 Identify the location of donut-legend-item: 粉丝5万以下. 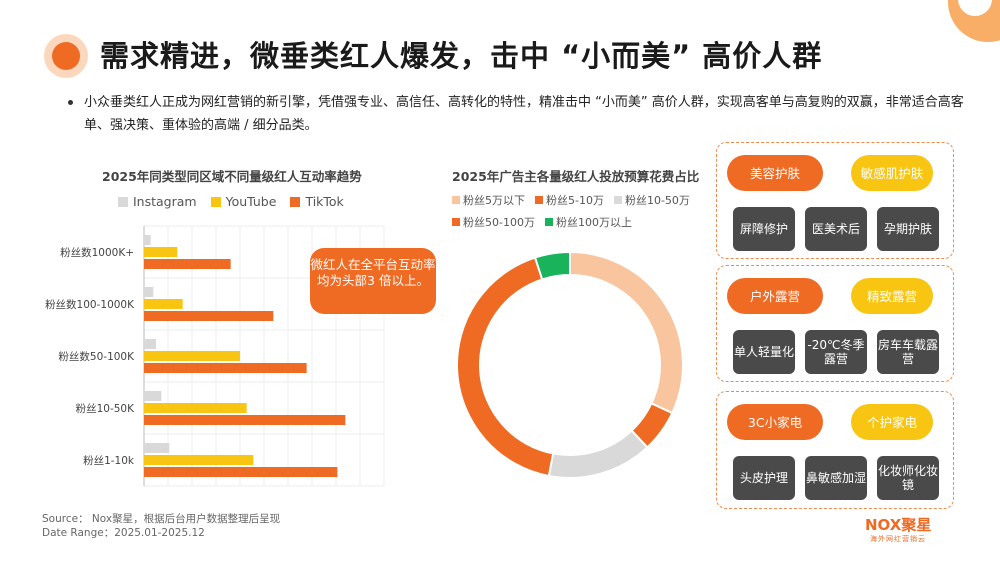
(488, 200).